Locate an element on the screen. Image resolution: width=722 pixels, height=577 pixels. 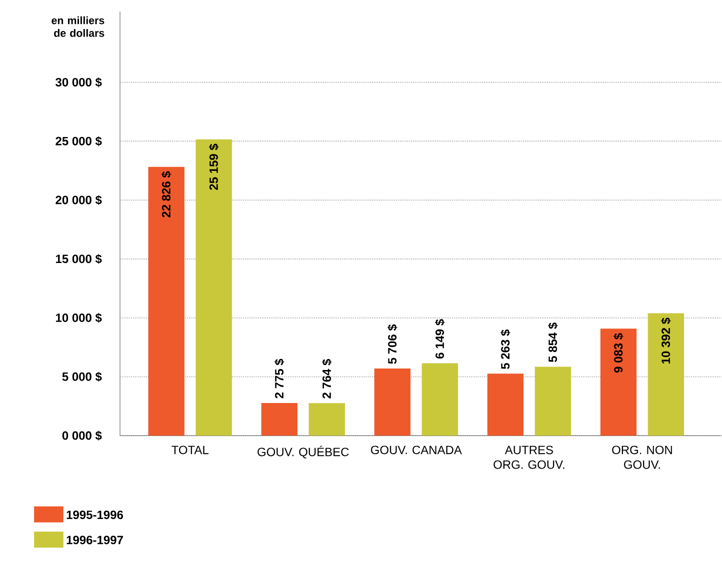
y-tick-label: 20 000 $ is located at coordinates (79, 200).